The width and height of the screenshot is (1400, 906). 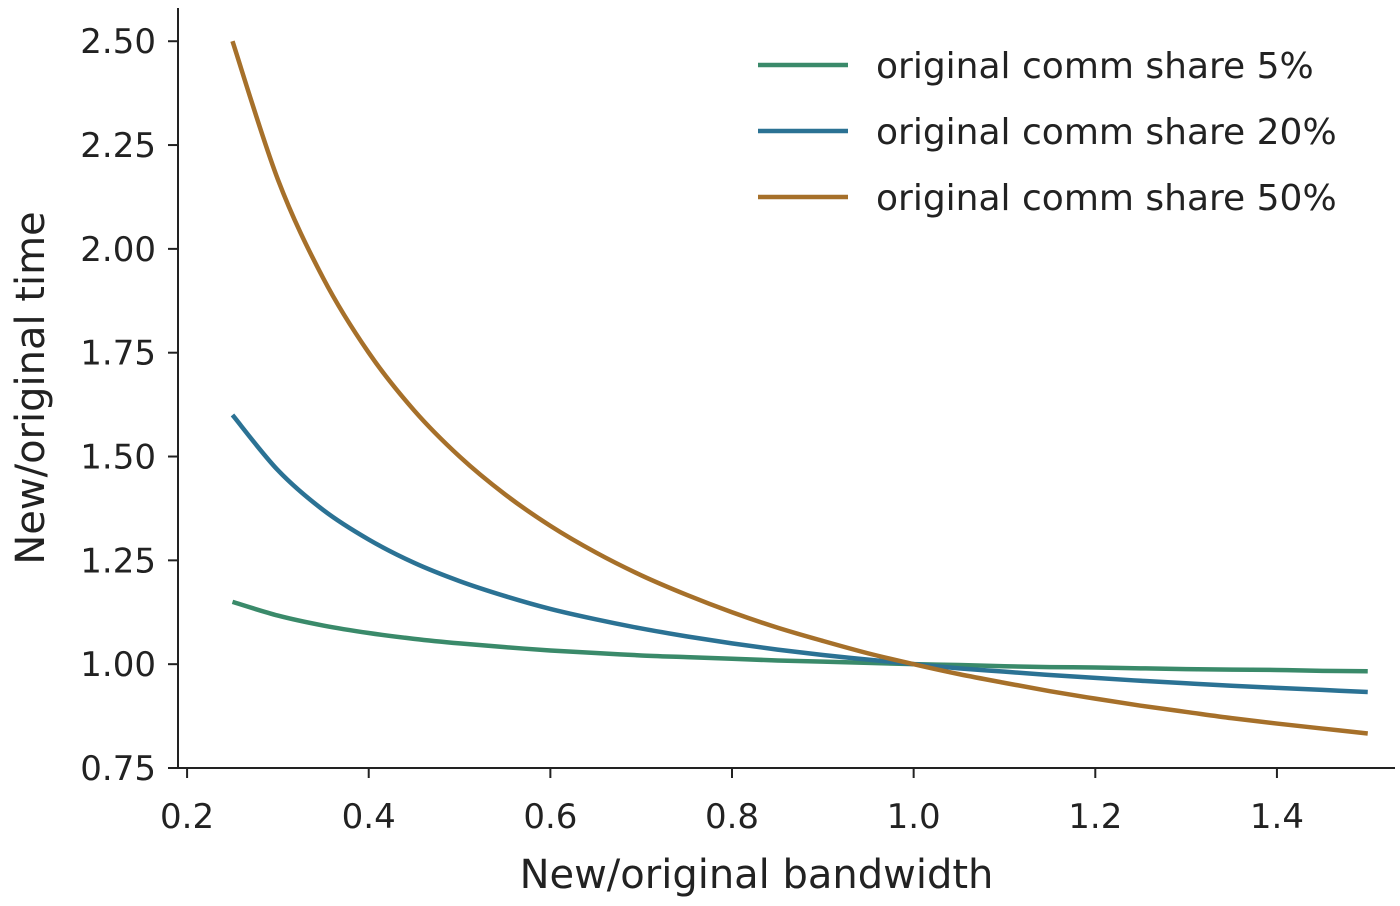 What do you see at coordinates (118, 458) in the screenshot?
I see `y-tick-label: 1.50` at bounding box center [118, 458].